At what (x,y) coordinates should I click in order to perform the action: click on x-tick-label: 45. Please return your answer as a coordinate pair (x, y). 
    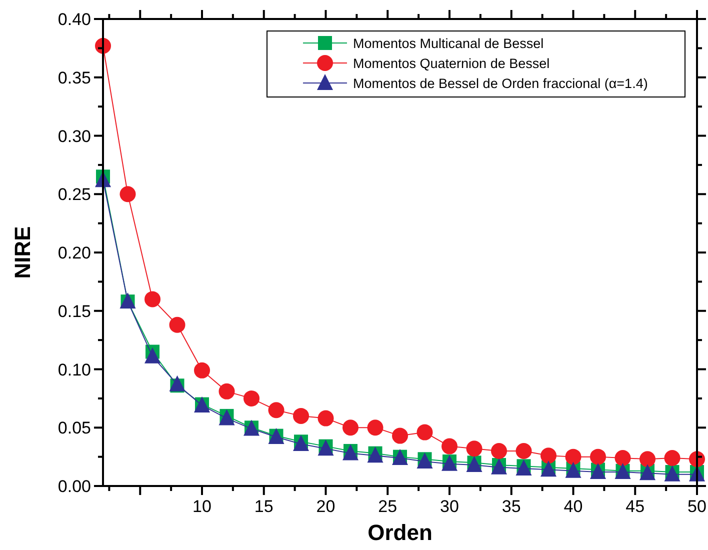
    Looking at the image, I should click on (635, 506).